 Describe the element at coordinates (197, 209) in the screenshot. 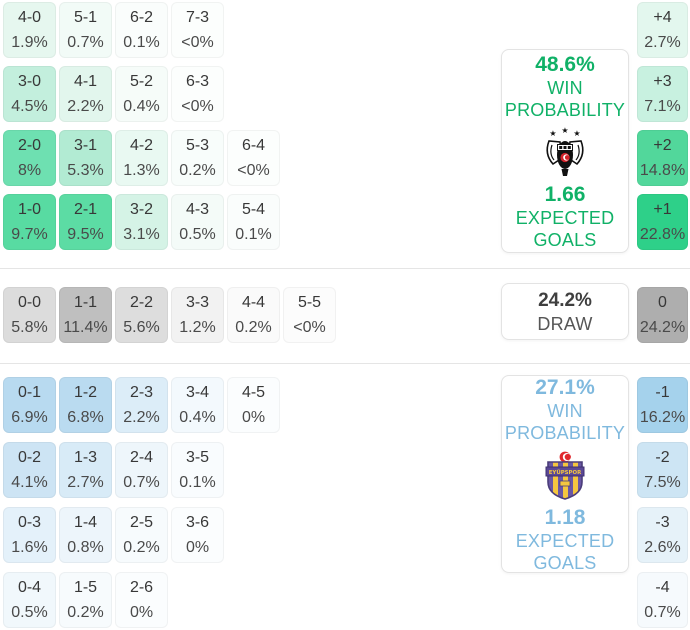

I see `scoreline-label: 4-3` at that location.